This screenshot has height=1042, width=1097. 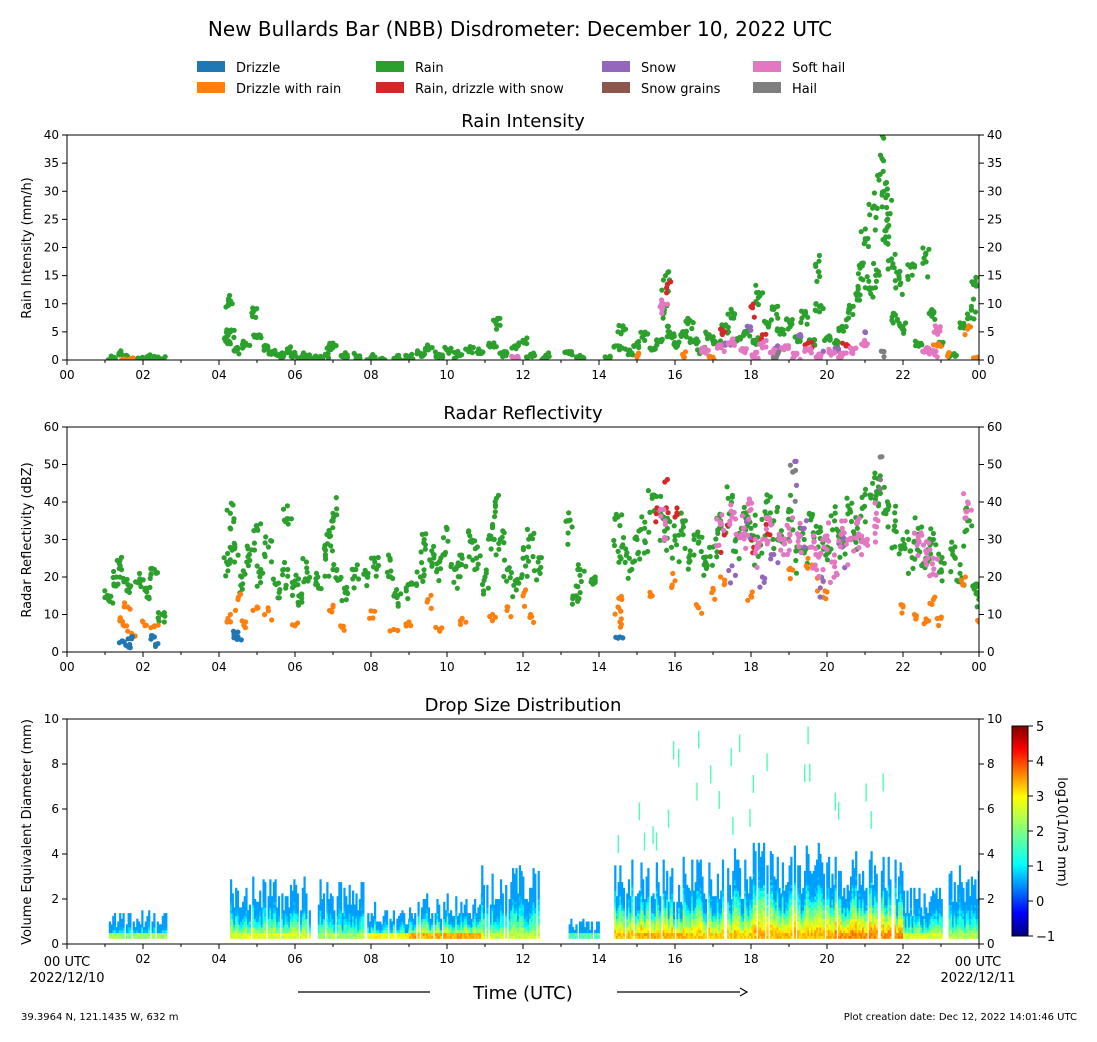 I want to click on x-tick-label: 14, so click(x=598, y=667).